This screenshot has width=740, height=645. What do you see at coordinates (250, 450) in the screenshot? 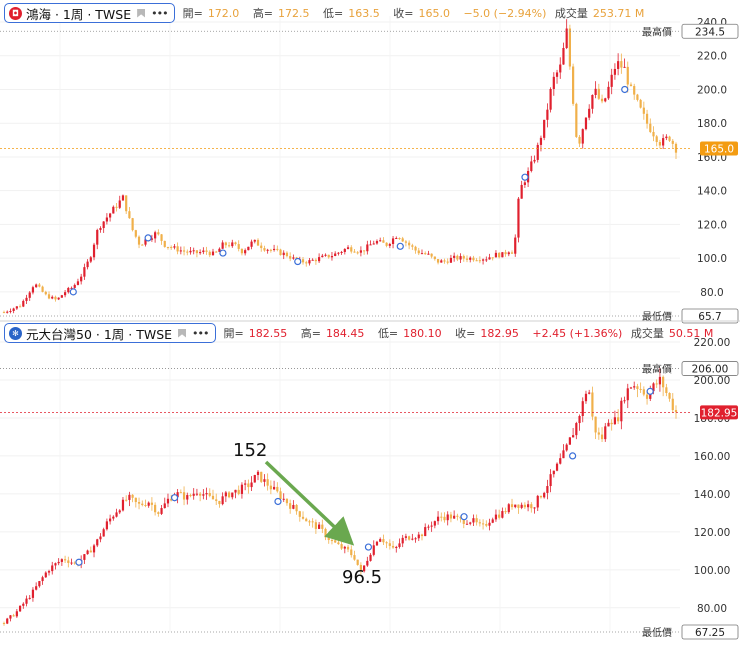
I see `annotation-peak: 152` at bounding box center [250, 450].